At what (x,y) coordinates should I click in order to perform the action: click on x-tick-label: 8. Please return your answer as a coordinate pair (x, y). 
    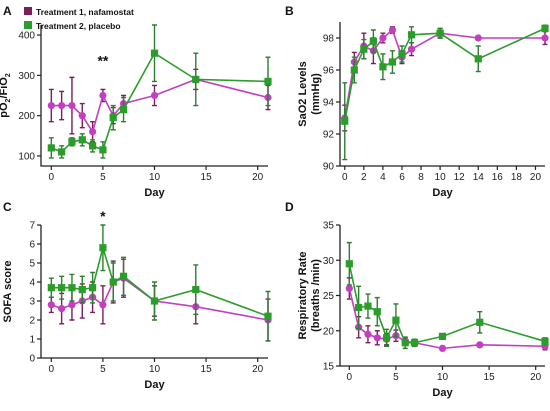
    Looking at the image, I should click on (421, 177).